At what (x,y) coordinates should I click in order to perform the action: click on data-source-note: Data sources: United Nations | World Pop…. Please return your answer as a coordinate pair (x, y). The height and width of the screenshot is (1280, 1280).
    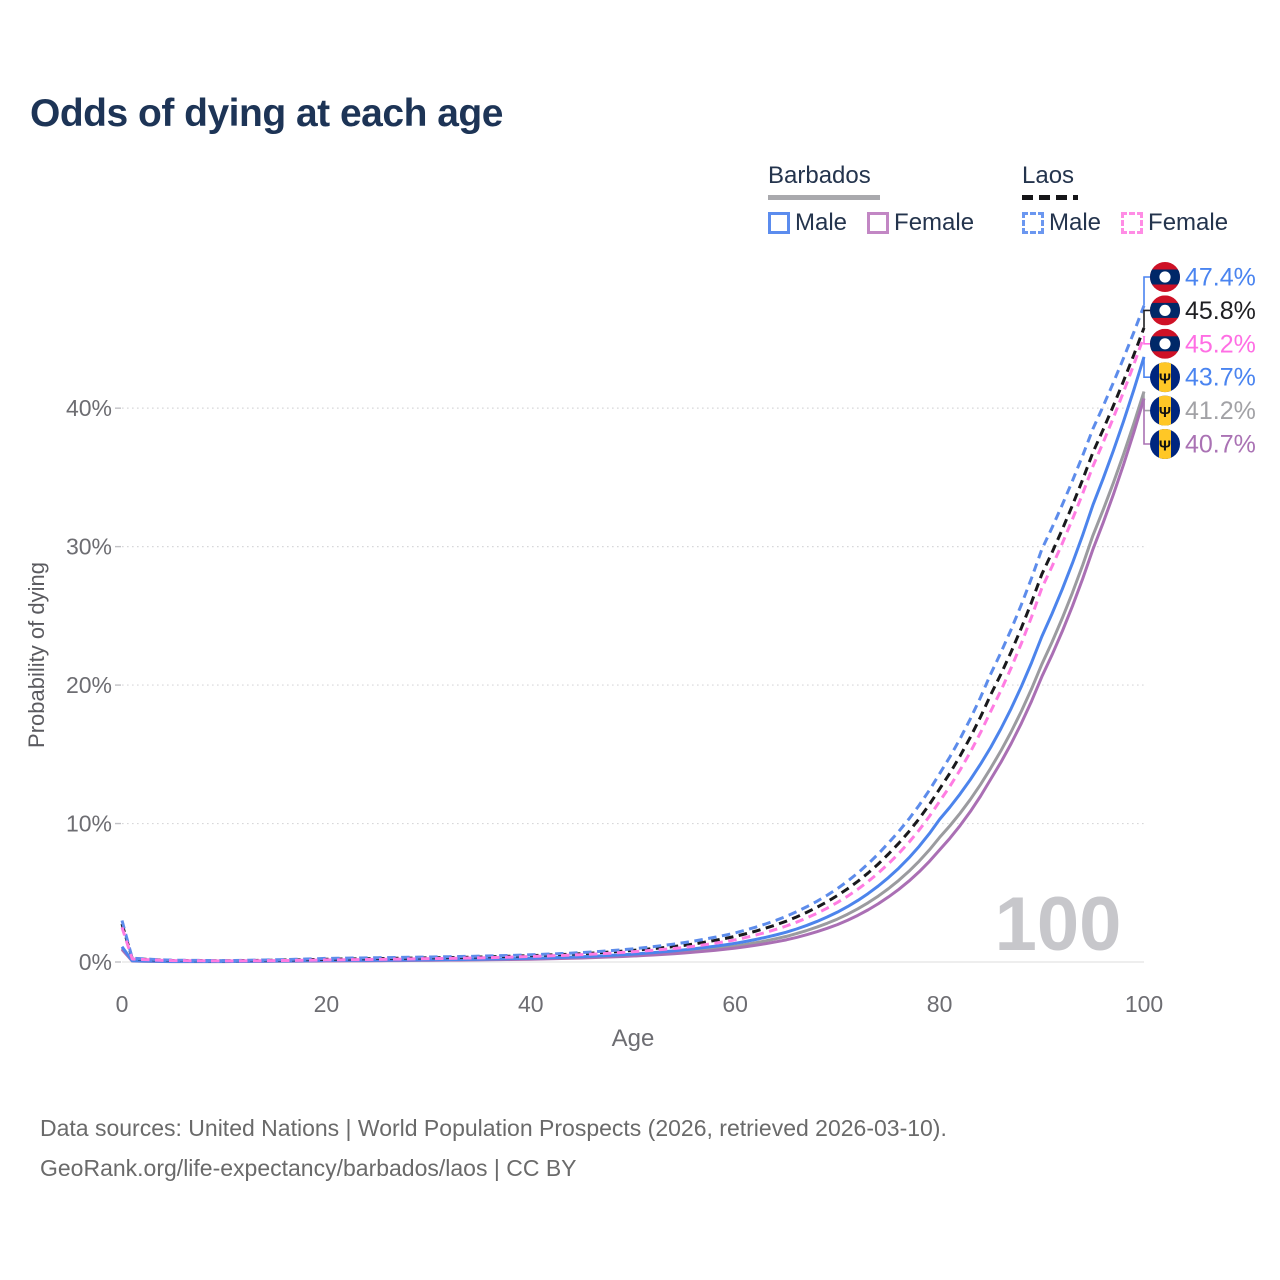
    Looking at the image, I should click on (493, 1148).